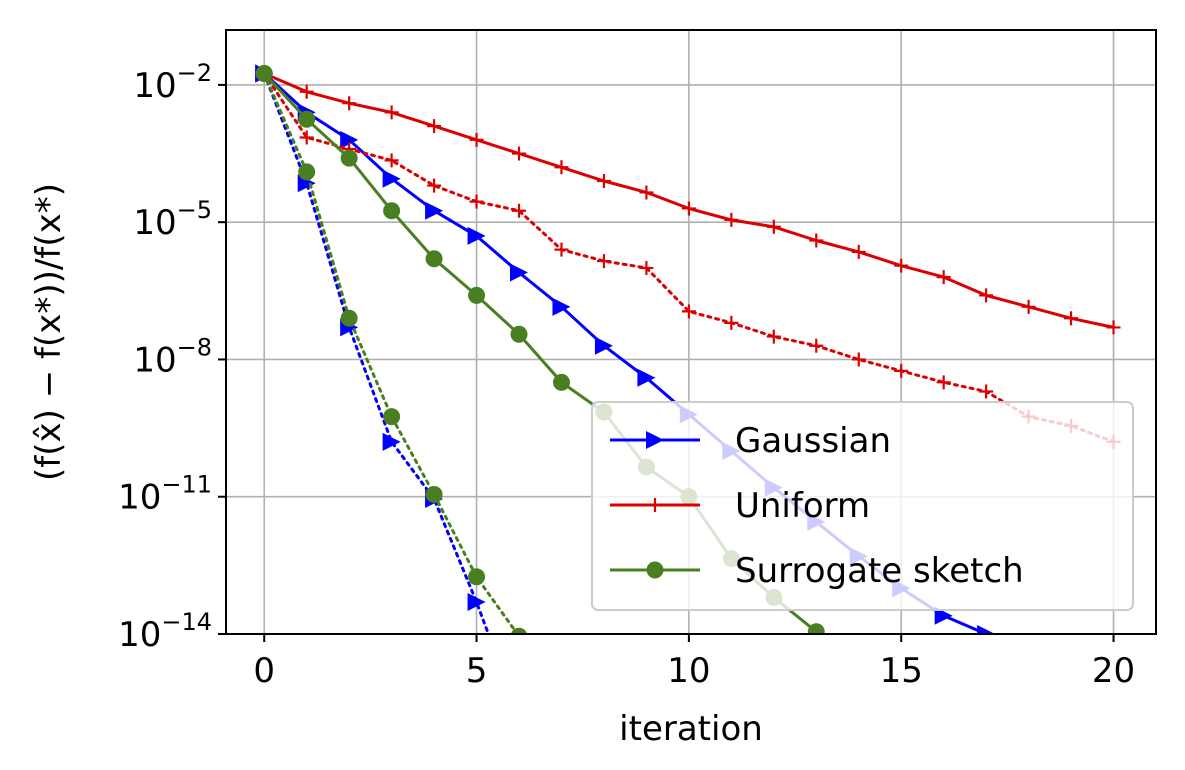  I want to click on y-axis-title: (f(x̂) − f(x*))/f(x*), so click(49, 332).